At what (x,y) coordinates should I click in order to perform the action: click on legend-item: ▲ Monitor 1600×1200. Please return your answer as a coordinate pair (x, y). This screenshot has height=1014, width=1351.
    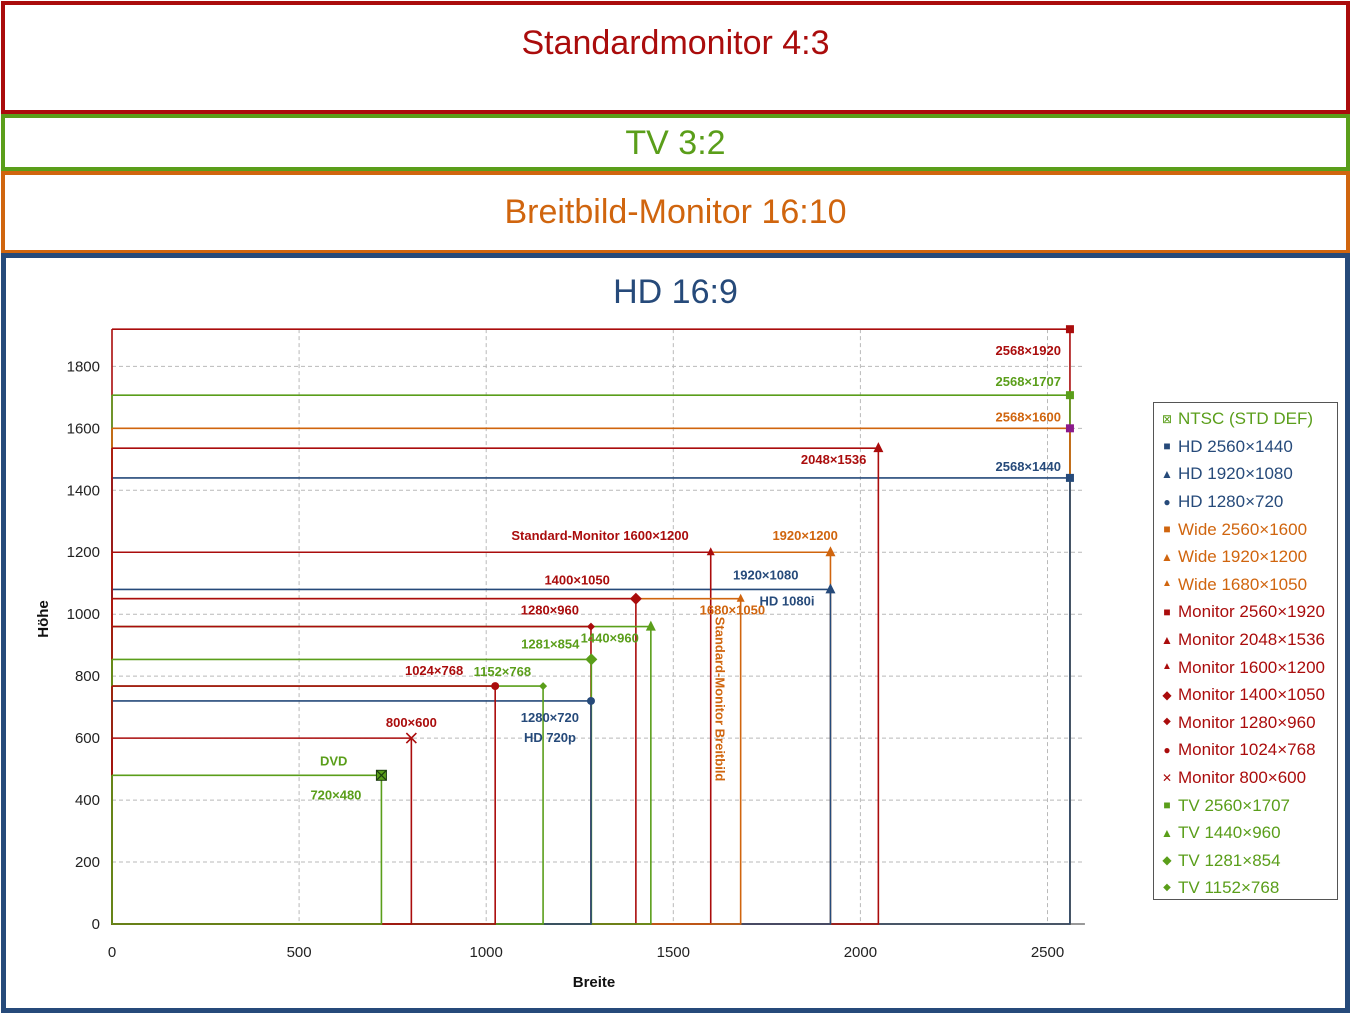
    Looking at the image, I should click on (1248, 667).